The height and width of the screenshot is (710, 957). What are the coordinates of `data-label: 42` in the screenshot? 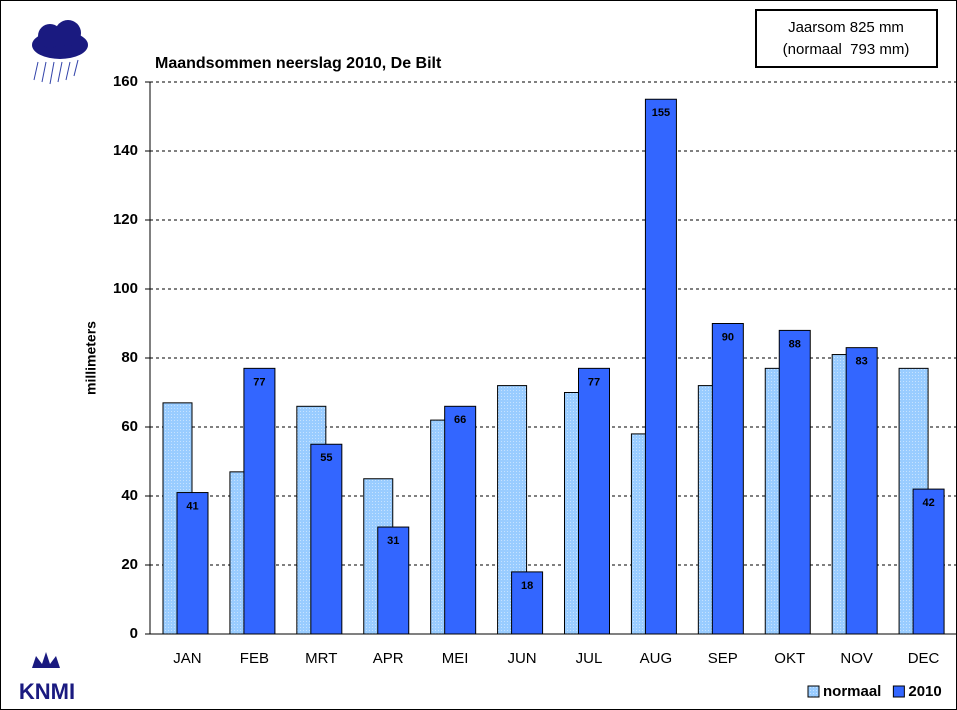 It's located at (928, 503).